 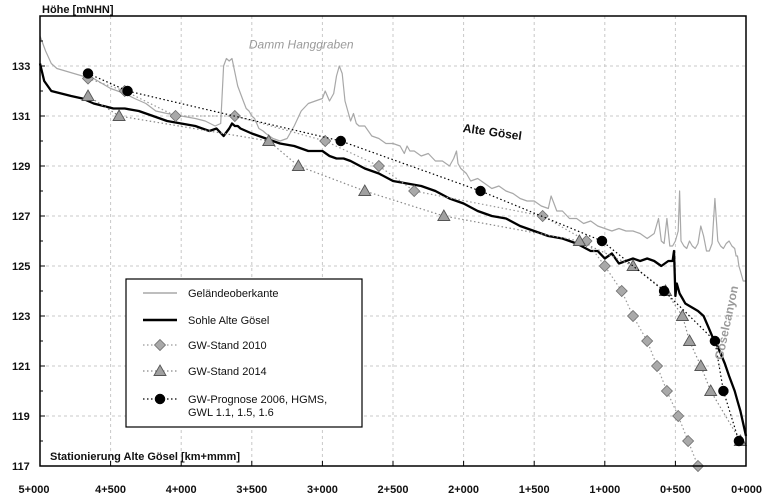 What do you see at coordinates (534, 490) in the screenshot?
I see `x-tick-label: 1+500` at bounding box center [534, 490].